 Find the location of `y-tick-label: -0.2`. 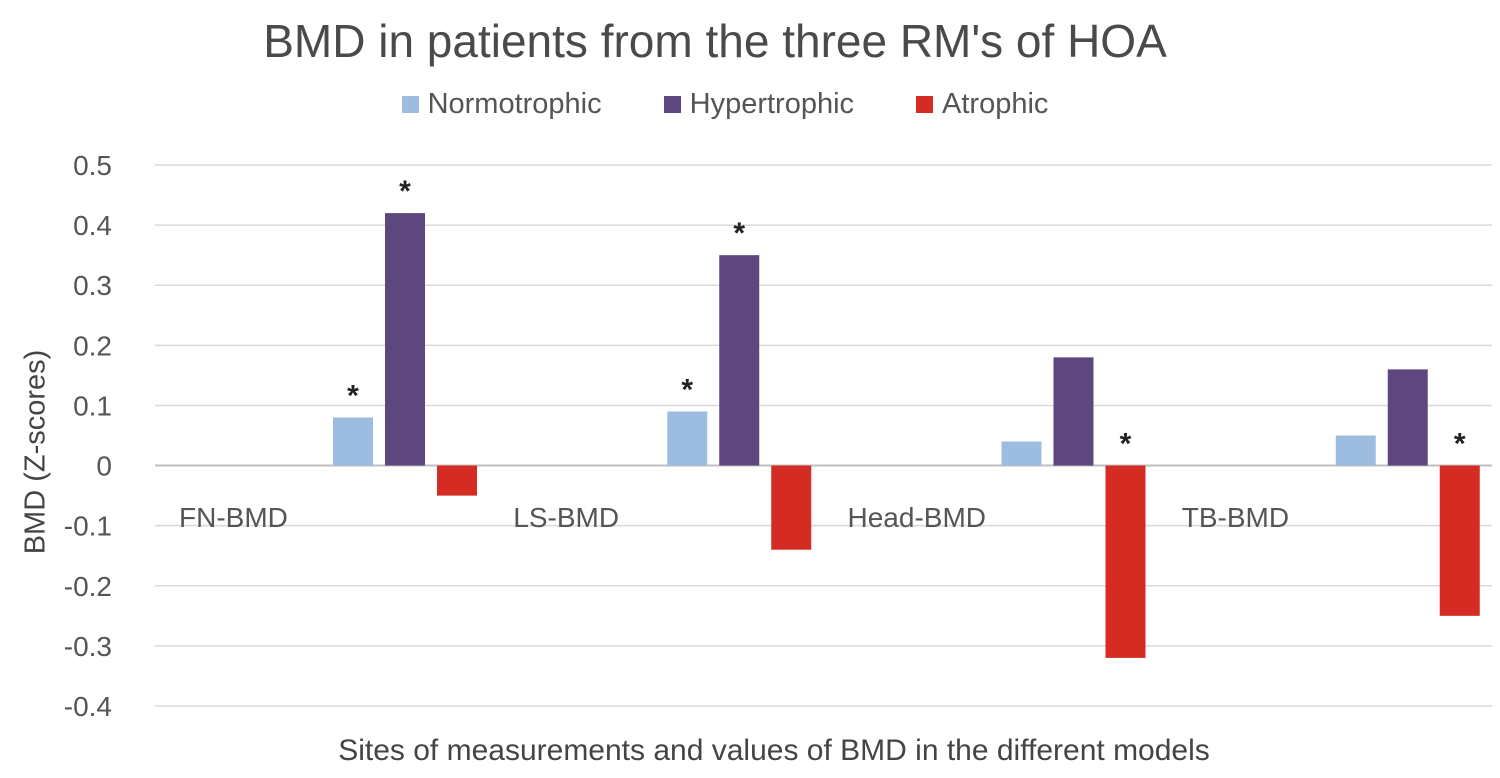

y-tick-label: -0.2 is located at coordinates (88, 586).